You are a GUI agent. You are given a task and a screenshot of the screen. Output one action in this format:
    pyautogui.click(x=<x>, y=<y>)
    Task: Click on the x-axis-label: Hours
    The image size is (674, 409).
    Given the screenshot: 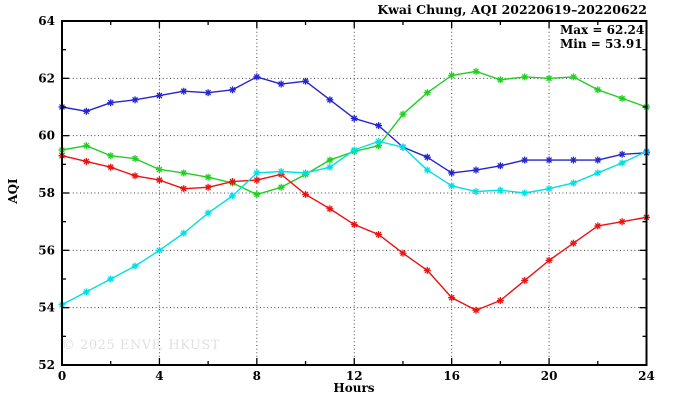 What is the action you would take?
    pyautogui.click(x=354, y=388)
    